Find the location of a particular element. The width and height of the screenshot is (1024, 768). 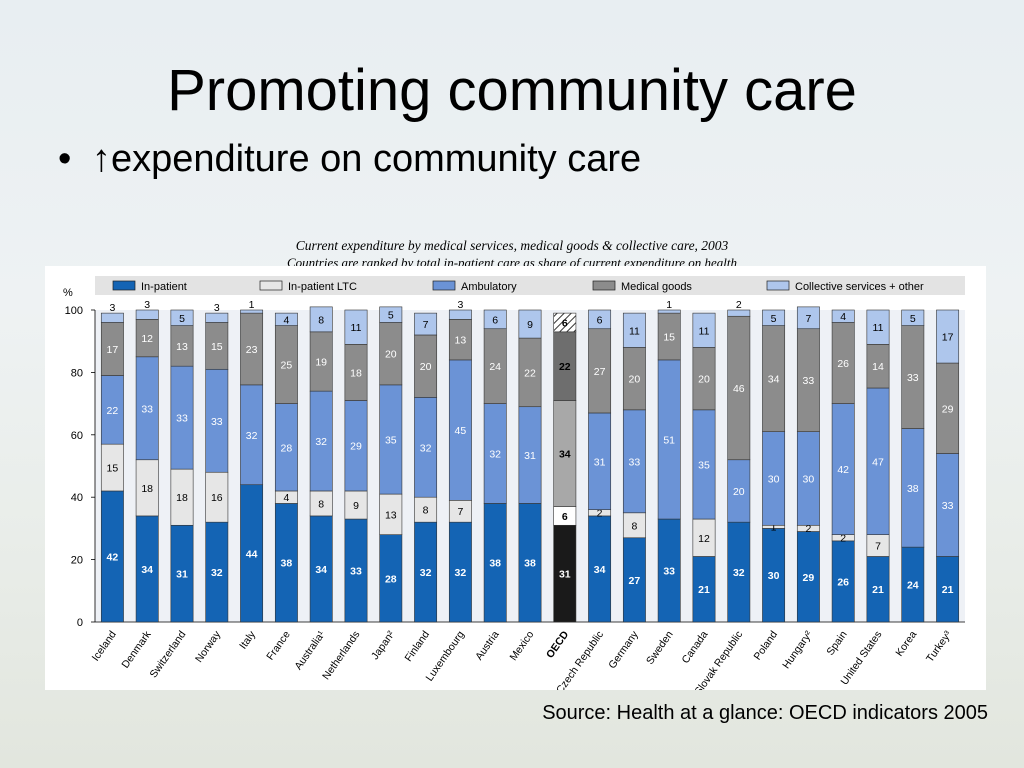

bar-data-label: 19 is located at coordinates (321, 362).